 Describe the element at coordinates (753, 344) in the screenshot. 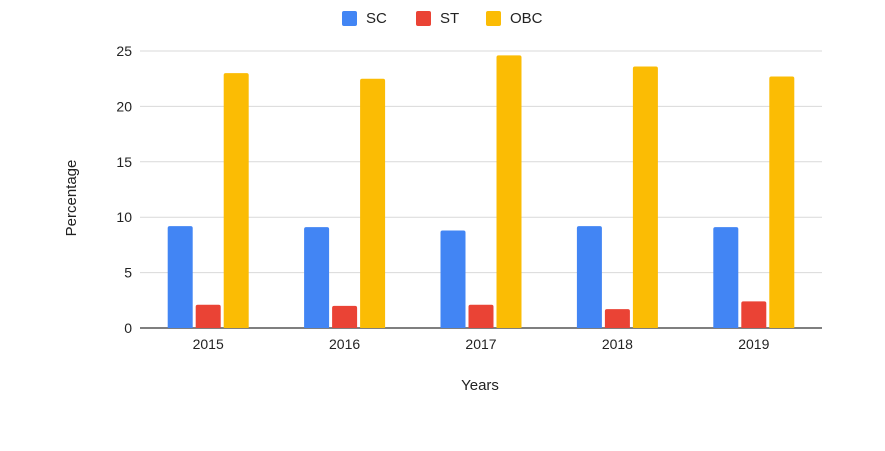

I see `x-tick-label: 2019` at that location.